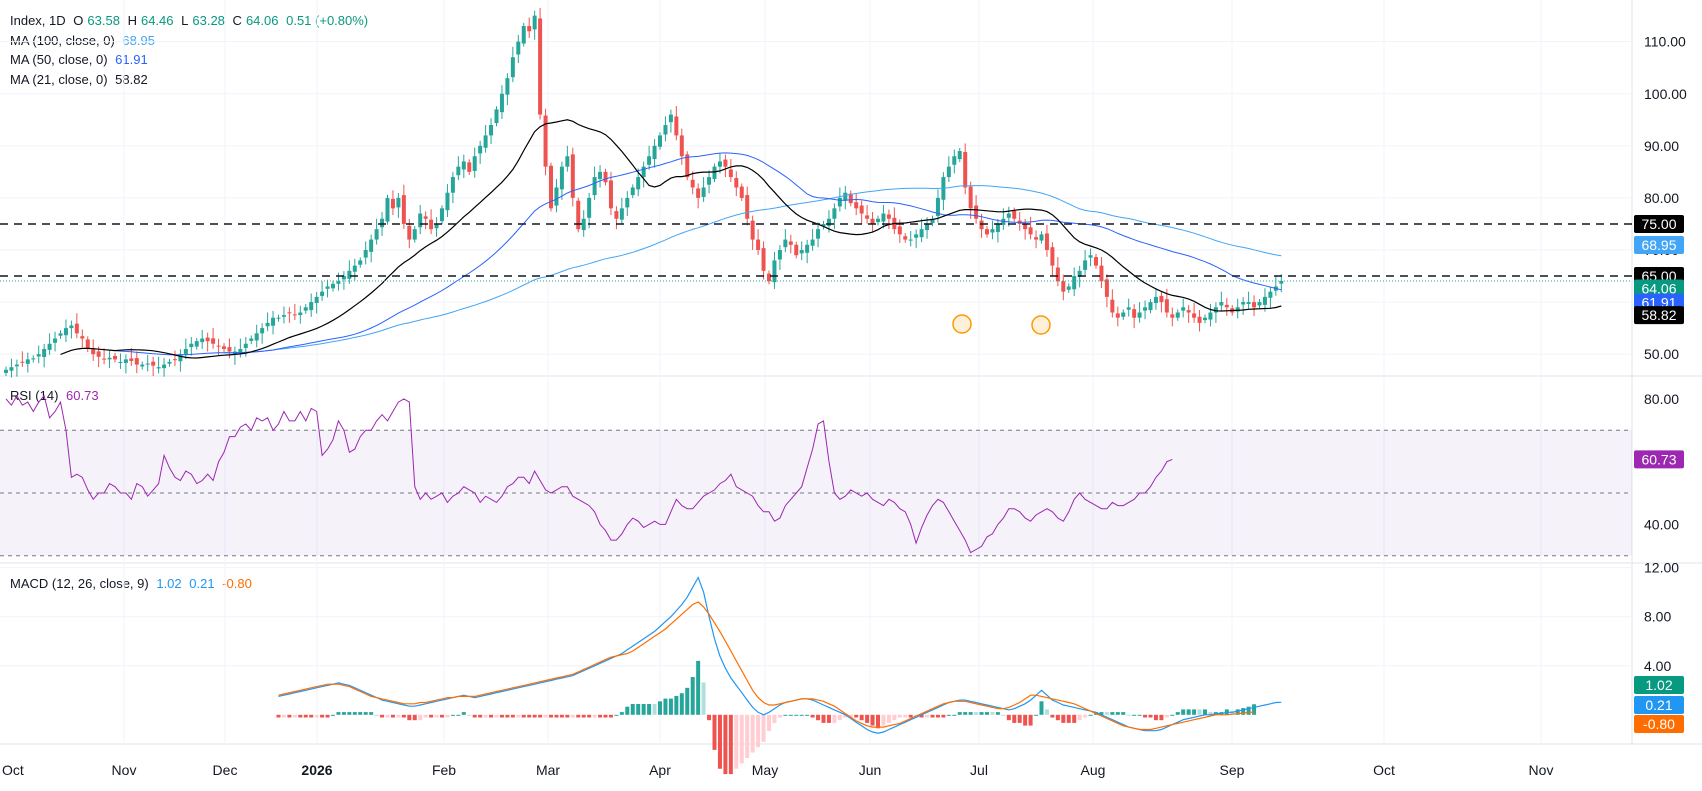 The width and height of the screenshot is (1702, 791). Describe the element at coordinates (131, 583) in the screenshot. I see `macd-legend: MACD (12, 26, close, 9) 1.02 0.21 -0.80` at that location.